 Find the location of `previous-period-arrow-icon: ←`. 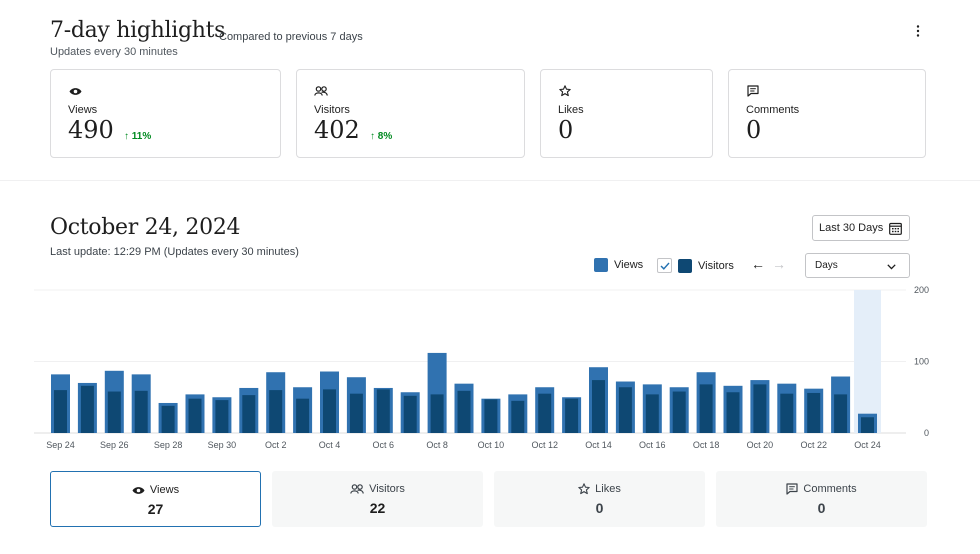

previous-period-arrow-icon: ← is located at coordinates (758, 264).